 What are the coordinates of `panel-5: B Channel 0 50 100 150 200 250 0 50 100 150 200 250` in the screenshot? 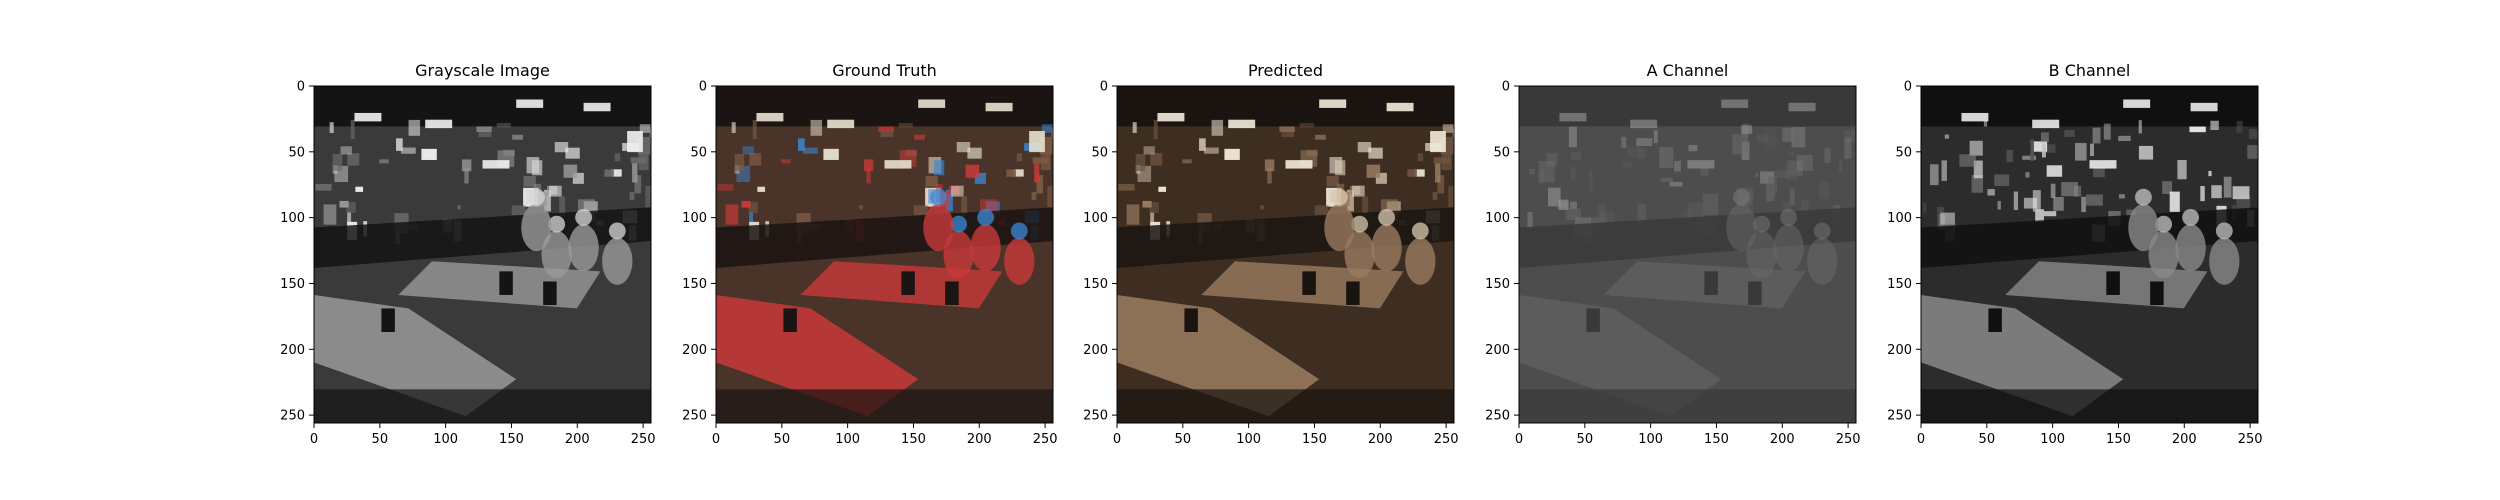 It's located at (2074, 254).